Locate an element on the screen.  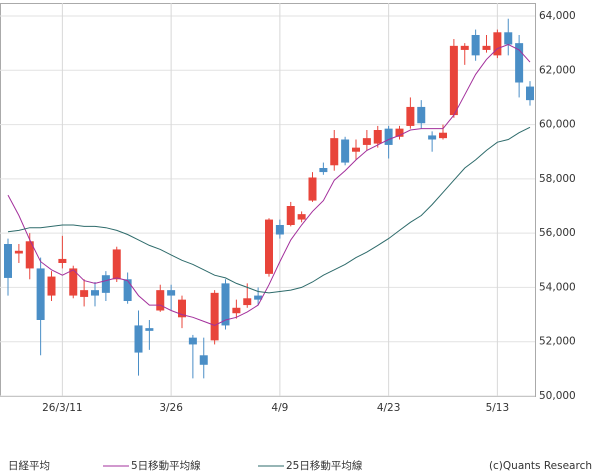
x-tick-label: 4/9 is located at coordinates (279, 408).